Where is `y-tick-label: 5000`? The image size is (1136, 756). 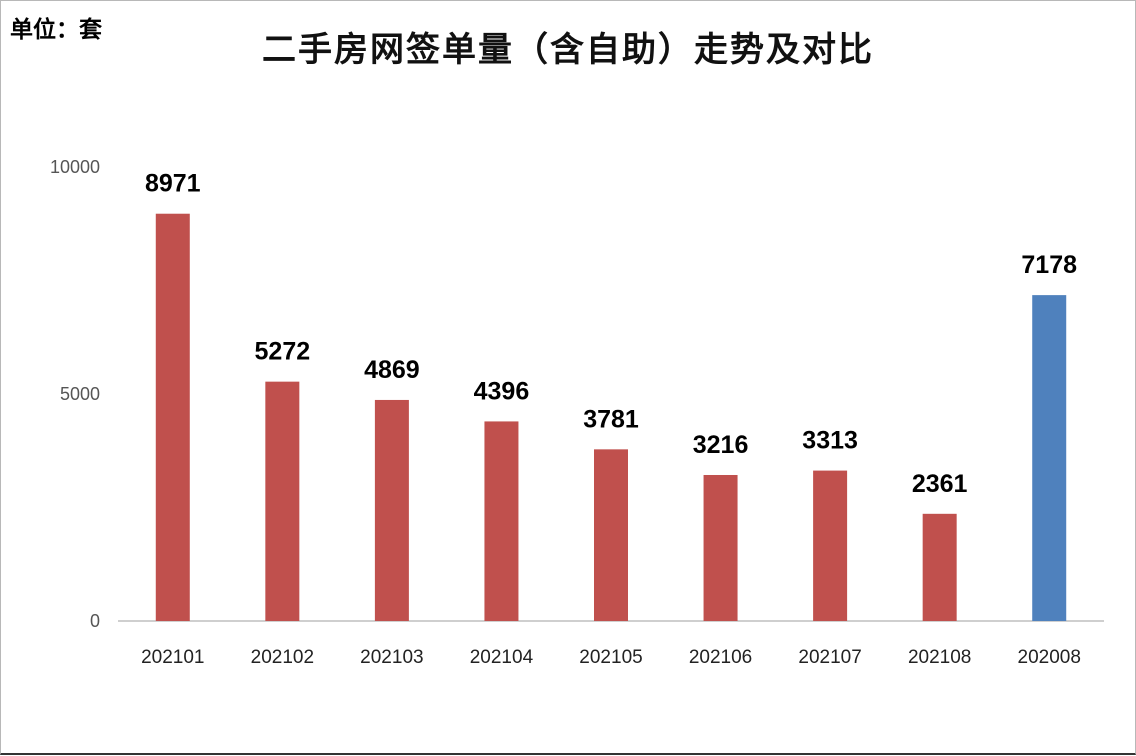
y-tick-label: 5000 is located at coordinates (80, 394).